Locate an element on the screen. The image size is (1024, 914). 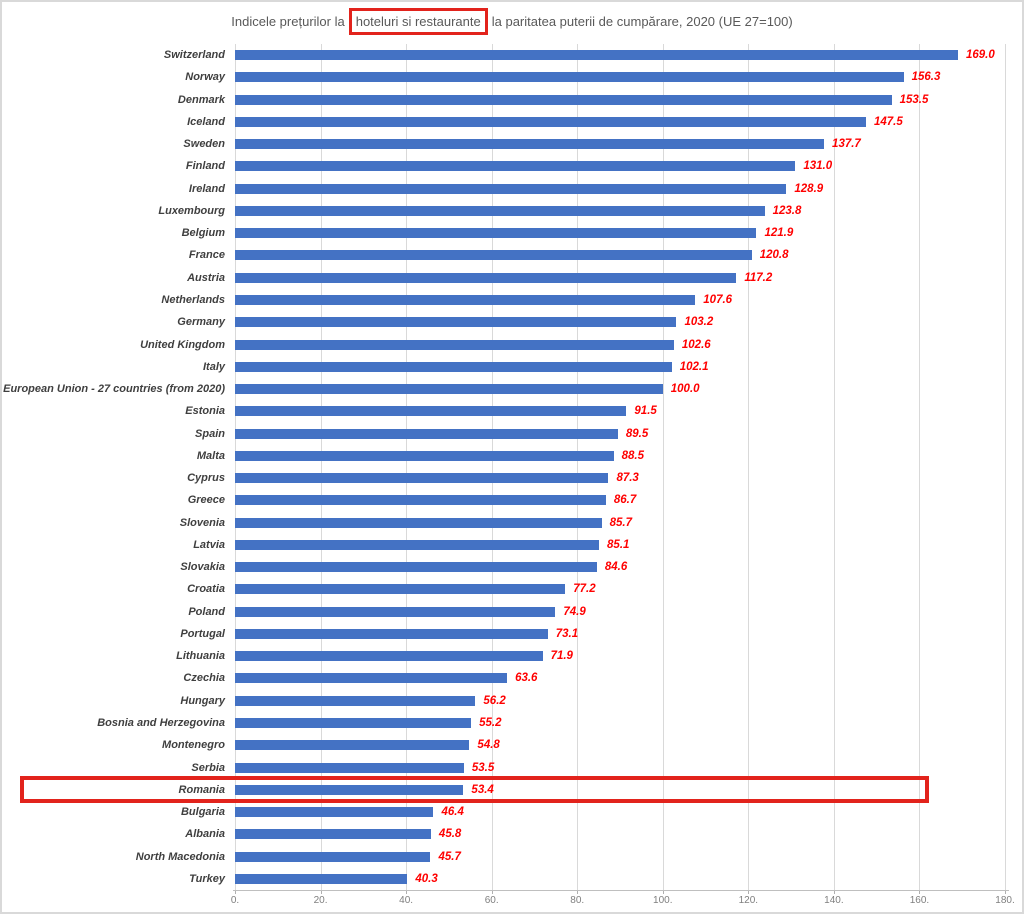
chart-row: Lithuania 71.9 is located at coordinates (512, 656).